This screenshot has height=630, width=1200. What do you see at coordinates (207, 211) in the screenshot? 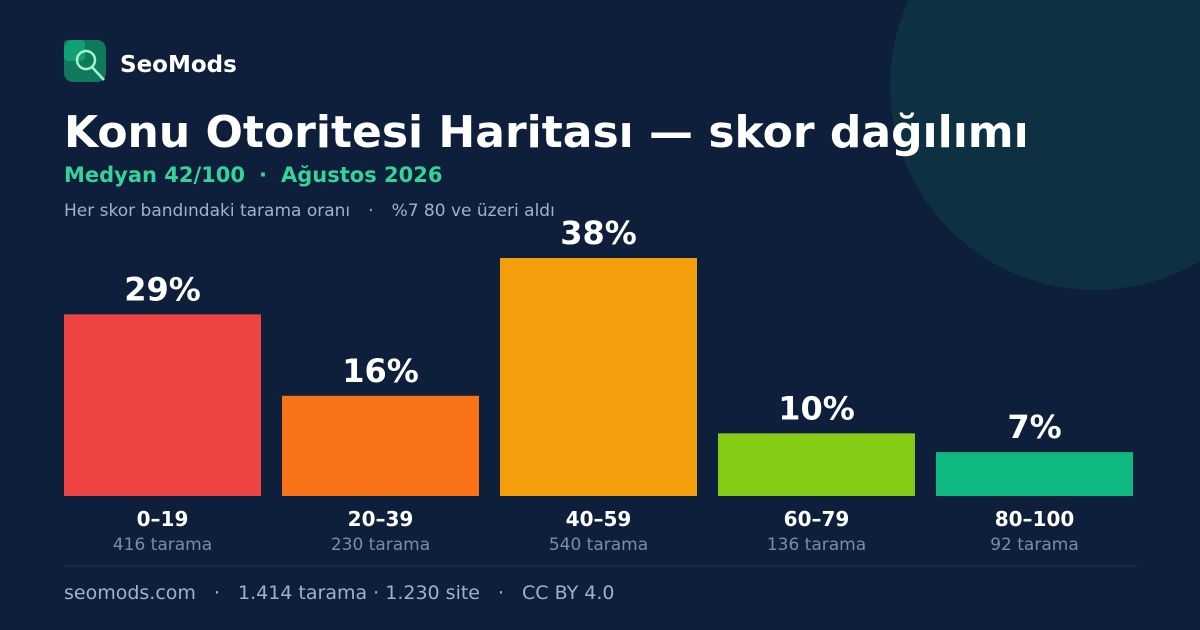
I see `description-main: Her skor bandındaki tarama oranı` at bounding box center [207, 211].